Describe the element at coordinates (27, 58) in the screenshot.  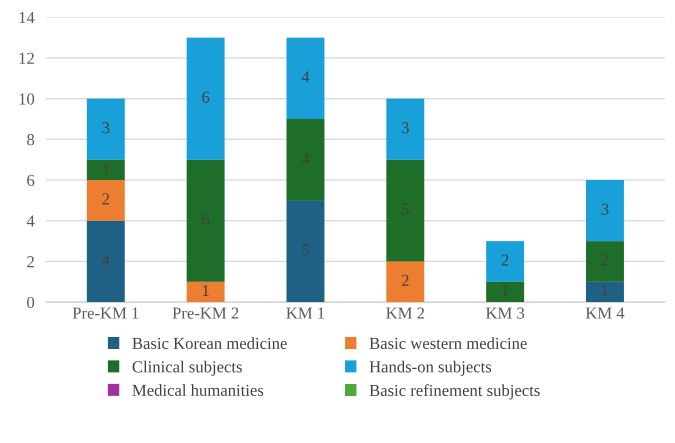
I see `y-tick-label: 12` at that location.